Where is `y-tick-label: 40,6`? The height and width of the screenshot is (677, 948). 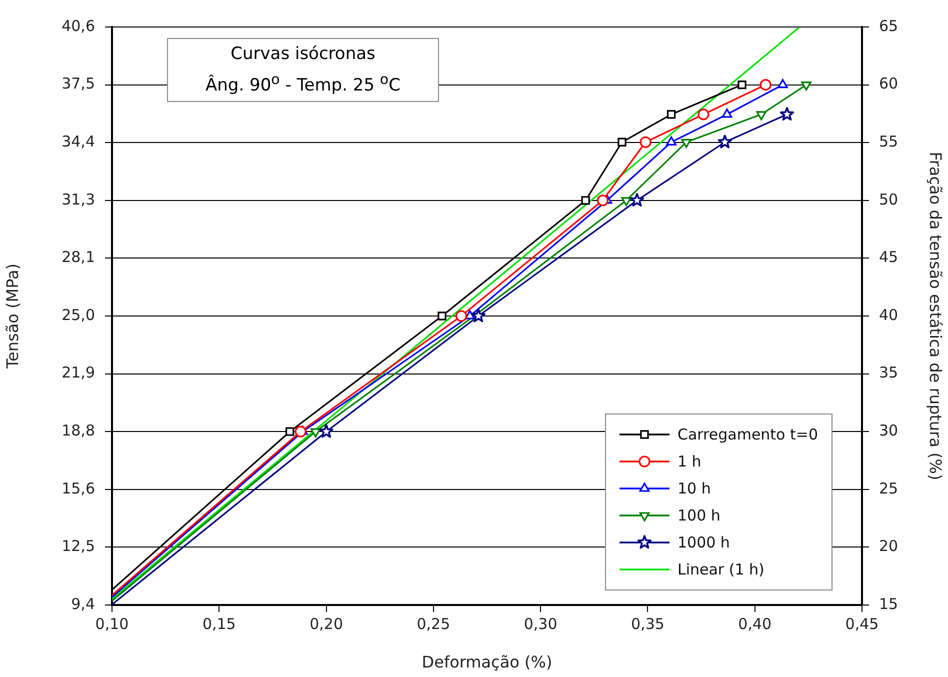
y-tick-label: 40,6 is located at coordinates (78, 25).